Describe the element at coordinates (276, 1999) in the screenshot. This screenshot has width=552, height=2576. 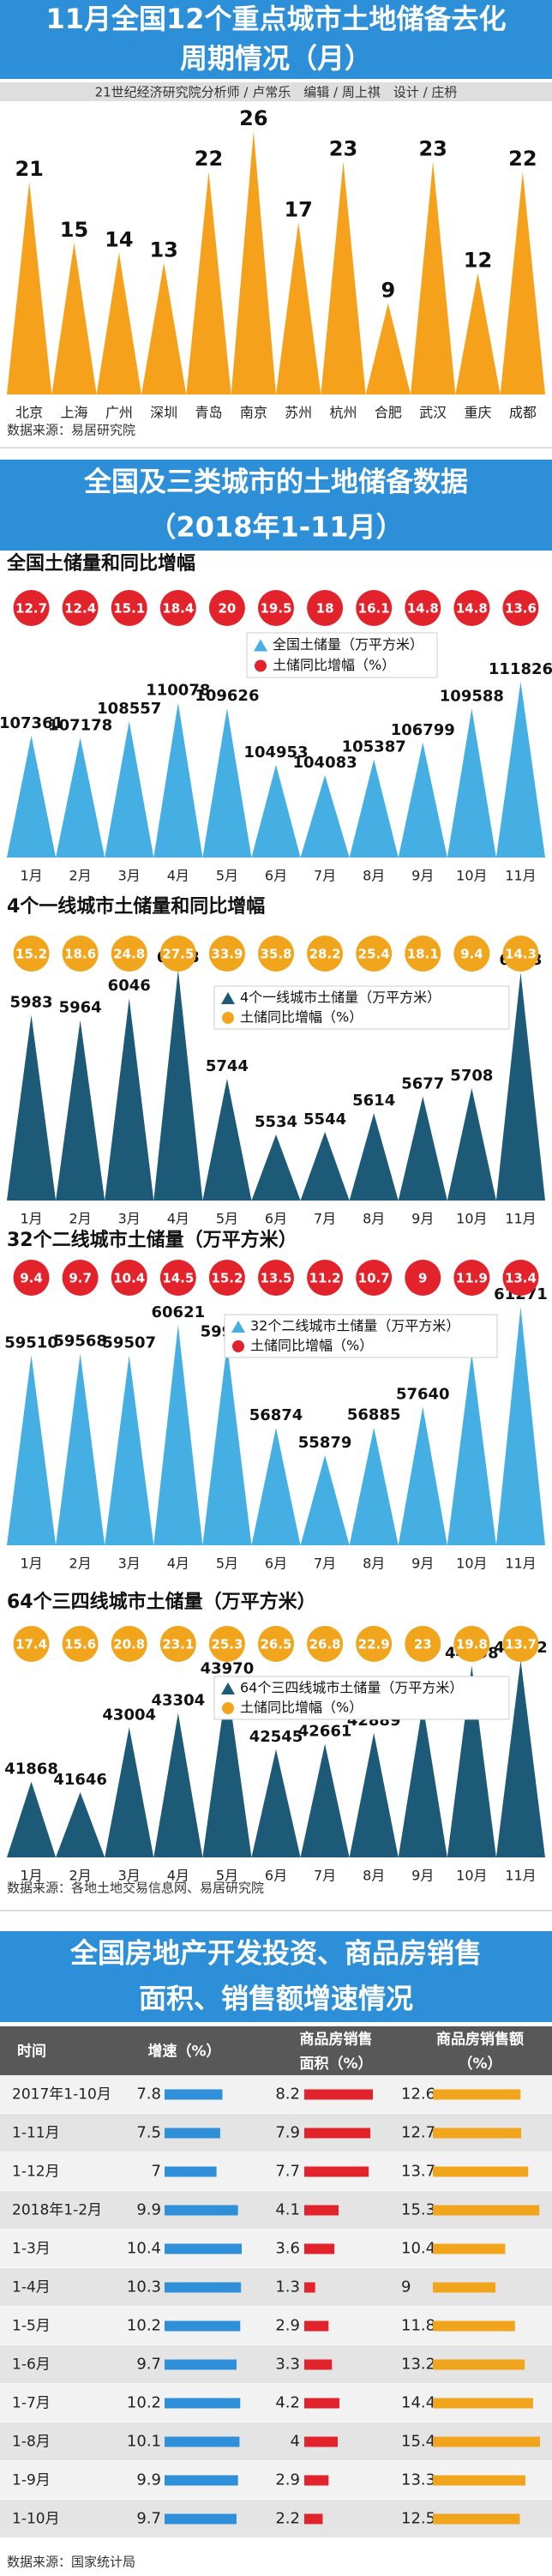
I see `banner-title: 面积、销售额增速情况` at that location.